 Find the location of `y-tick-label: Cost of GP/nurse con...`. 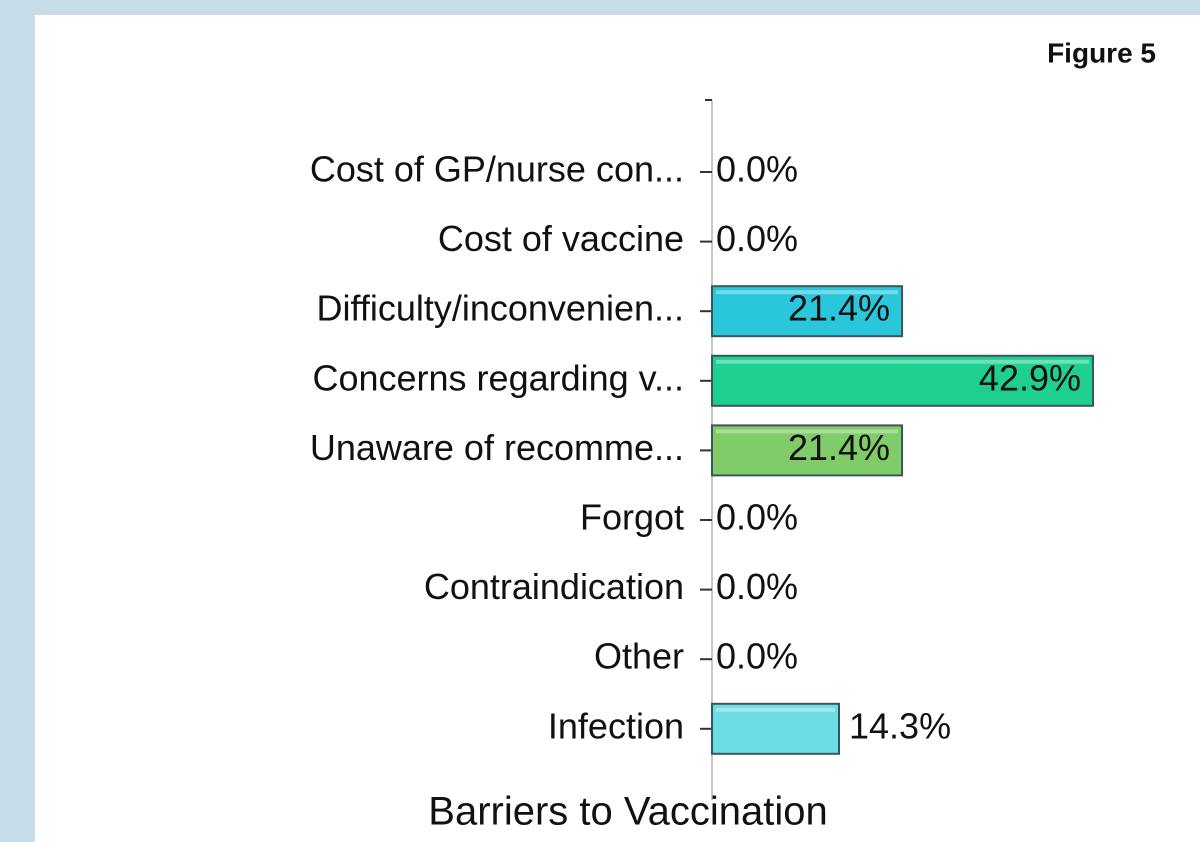

y-tick-label: Cost of GP/nurse con... is located at coordinates (497, 169).